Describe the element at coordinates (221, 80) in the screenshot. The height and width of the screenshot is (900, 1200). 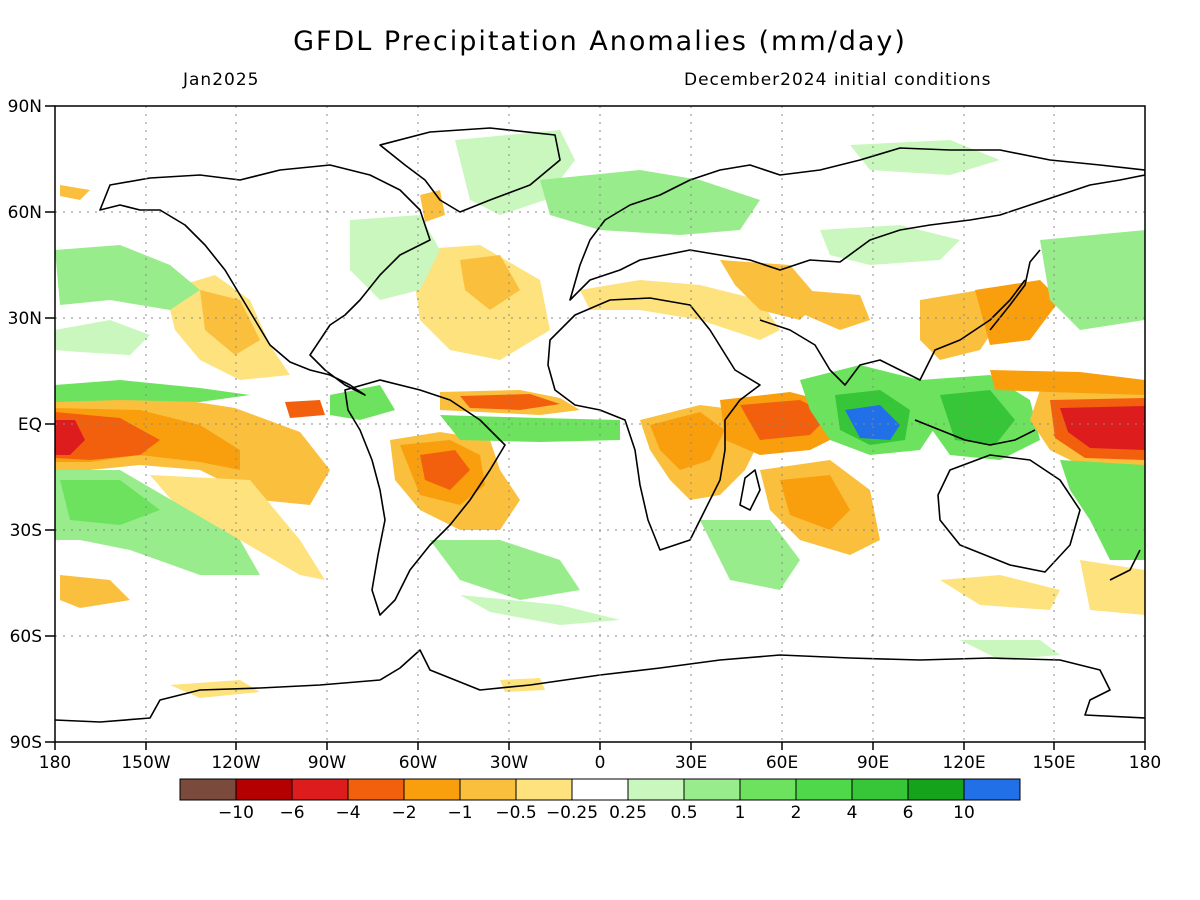
I see `forecast-month: Jan2025` at that location.